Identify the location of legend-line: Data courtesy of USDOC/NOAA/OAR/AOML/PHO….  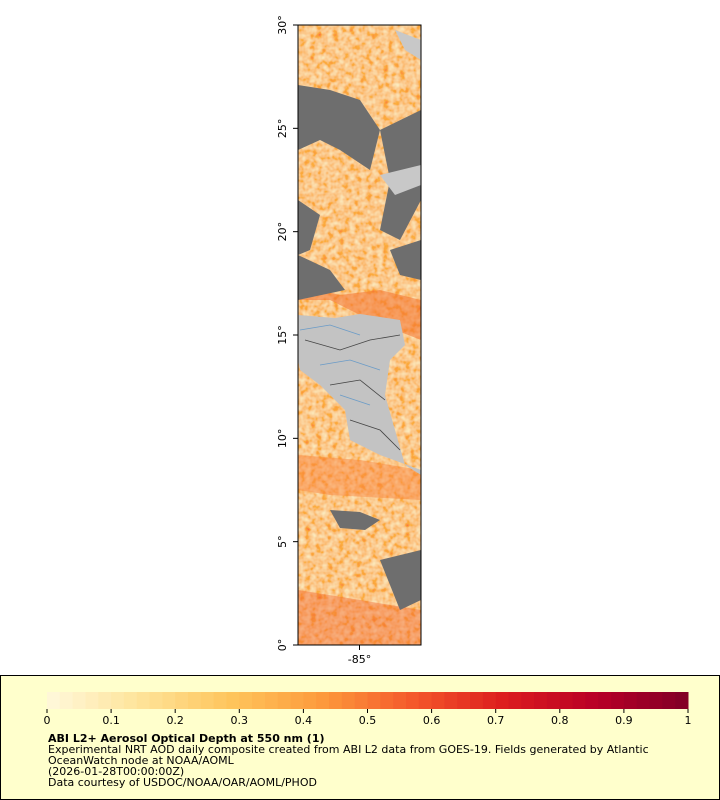
(182, 782).